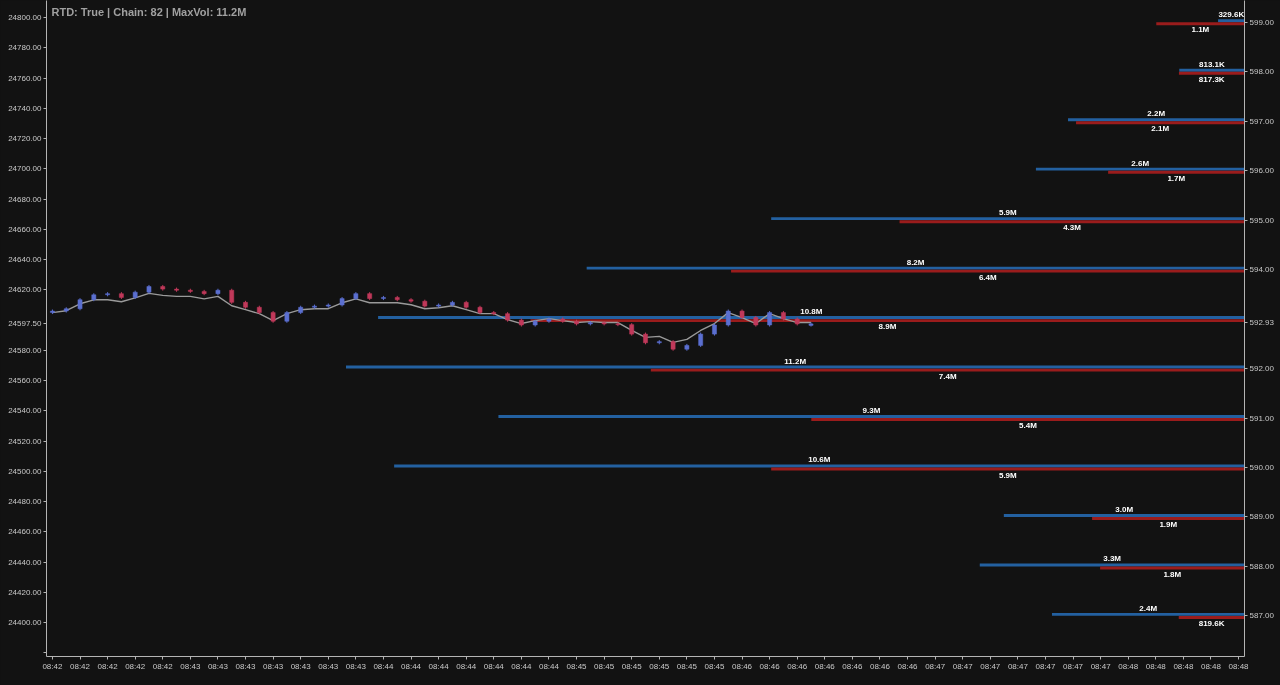 Image resolution: width=1280 pixels, height=685 pixels. What do you see at coordinates (25, 622) in the screenshot?
I see `y-tick-label: 24400.00` at bounding box center [25, 622].